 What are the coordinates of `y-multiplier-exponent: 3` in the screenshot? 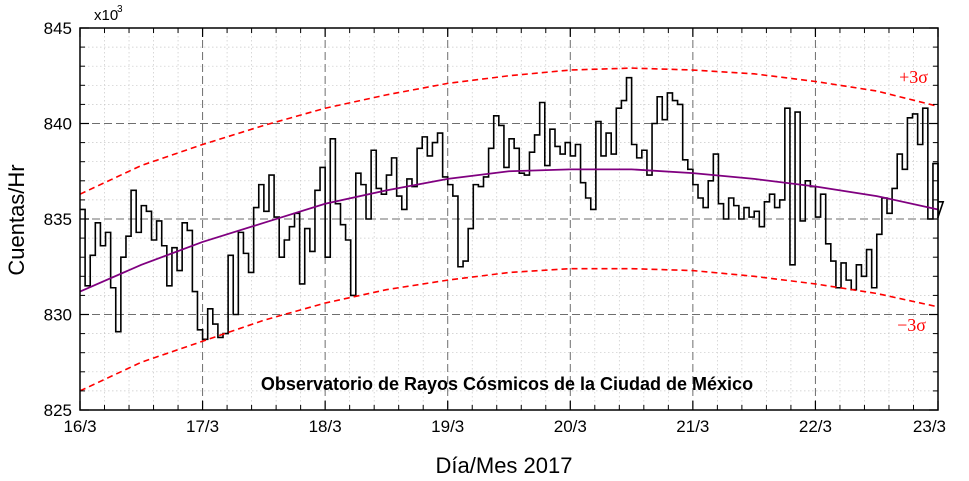 It's located at (120, 9).